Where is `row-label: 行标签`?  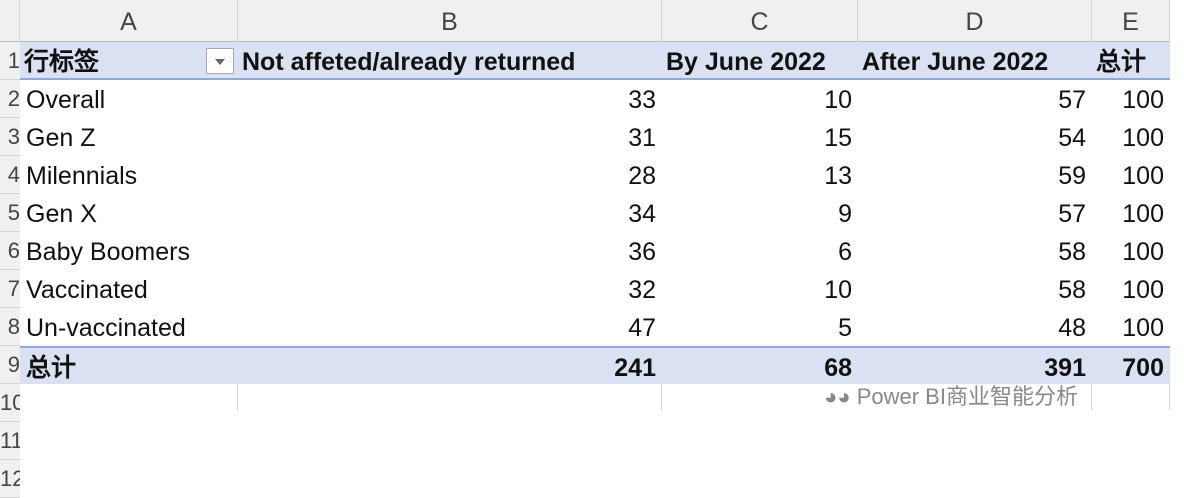 row-label: 行标签 is located at coordinates (62, 62).